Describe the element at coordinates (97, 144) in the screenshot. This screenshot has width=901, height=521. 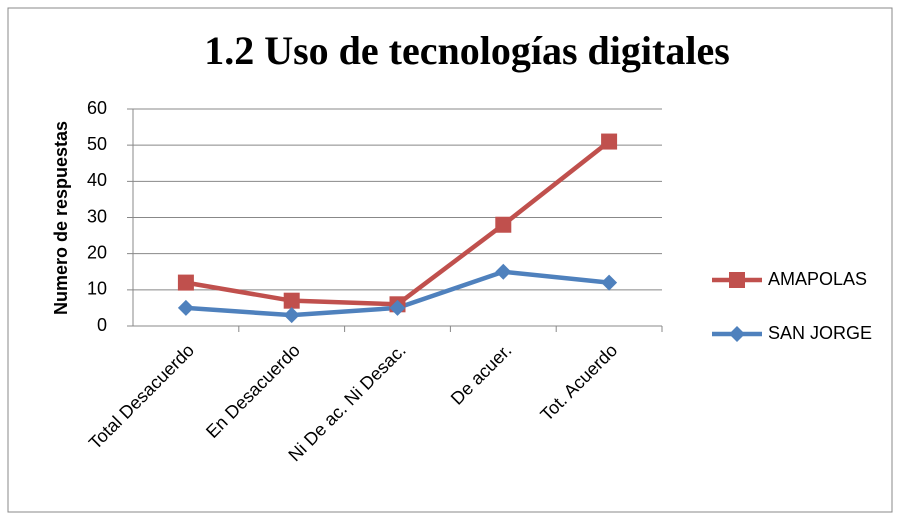
I see `y-tick-label: 50` at that location.